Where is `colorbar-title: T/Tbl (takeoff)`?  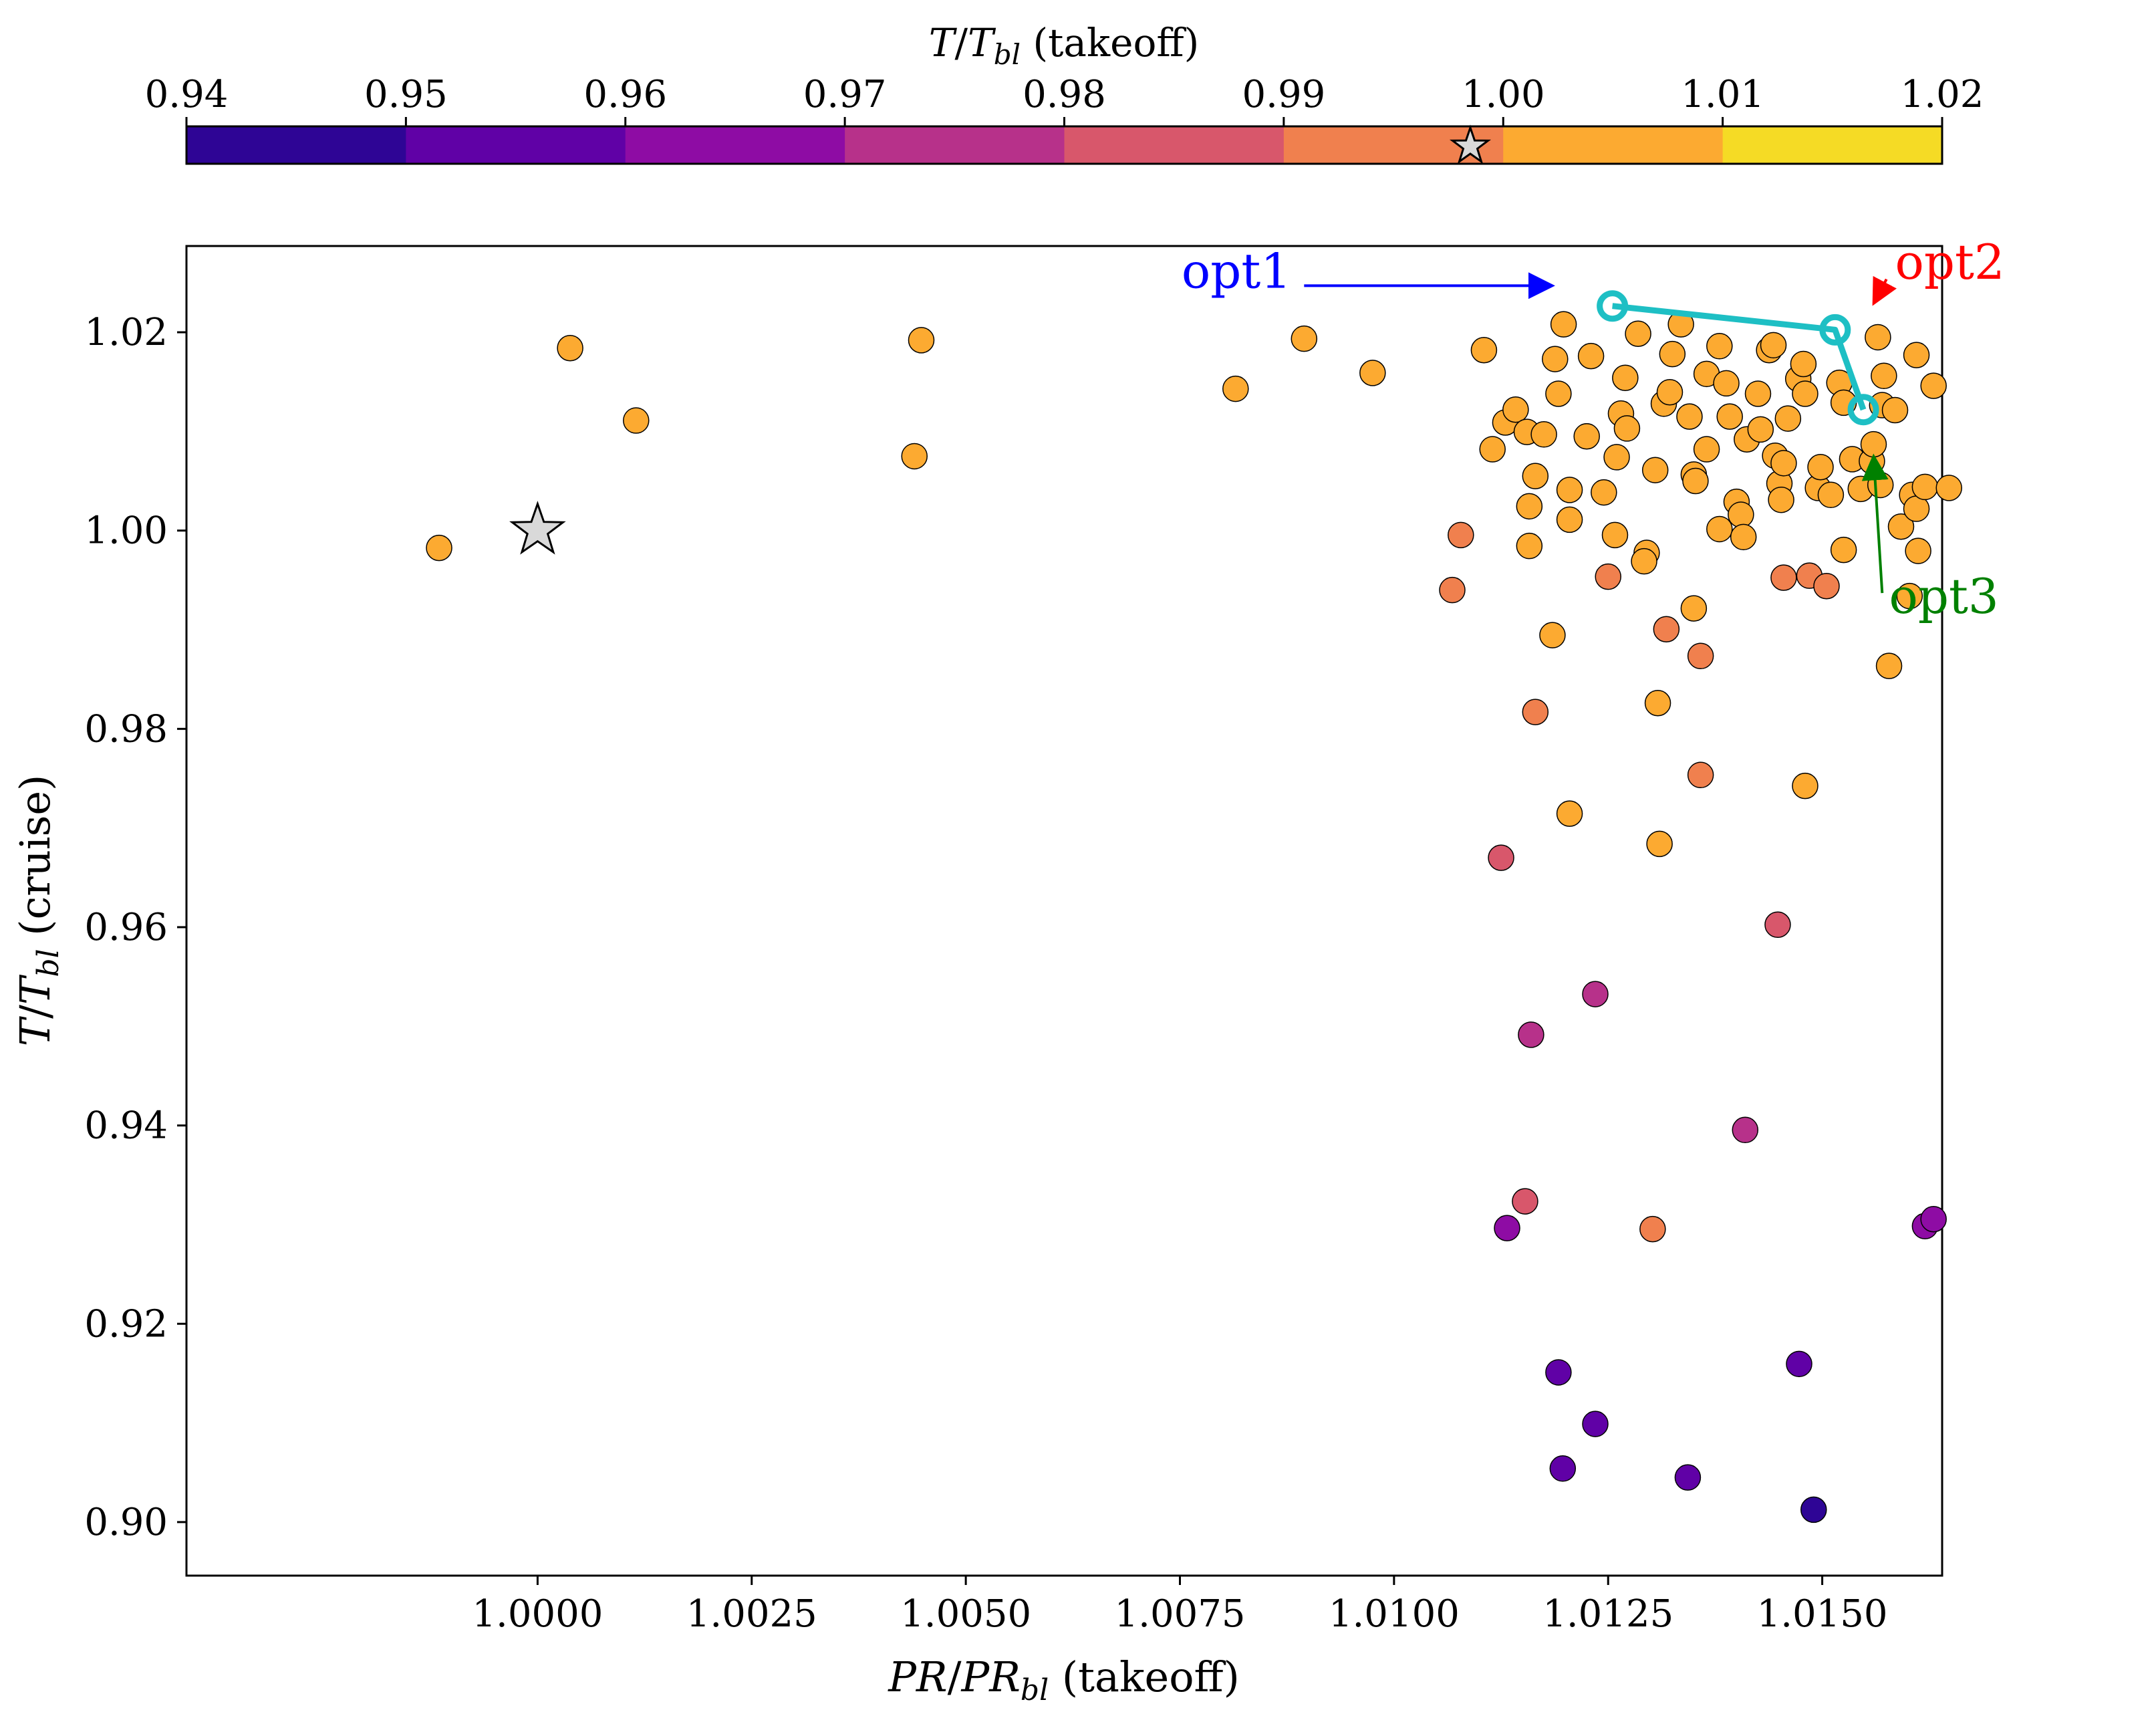
colorbar-title: T/Tbl (takeoff) is located at coordinates (1064, 45).